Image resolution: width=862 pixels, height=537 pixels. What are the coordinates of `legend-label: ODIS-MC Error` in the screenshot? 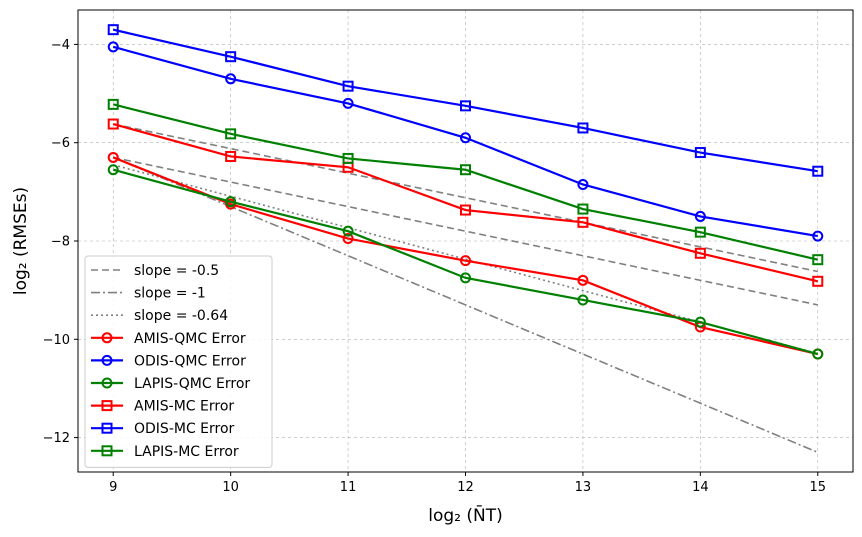 It's located at (184, 429).